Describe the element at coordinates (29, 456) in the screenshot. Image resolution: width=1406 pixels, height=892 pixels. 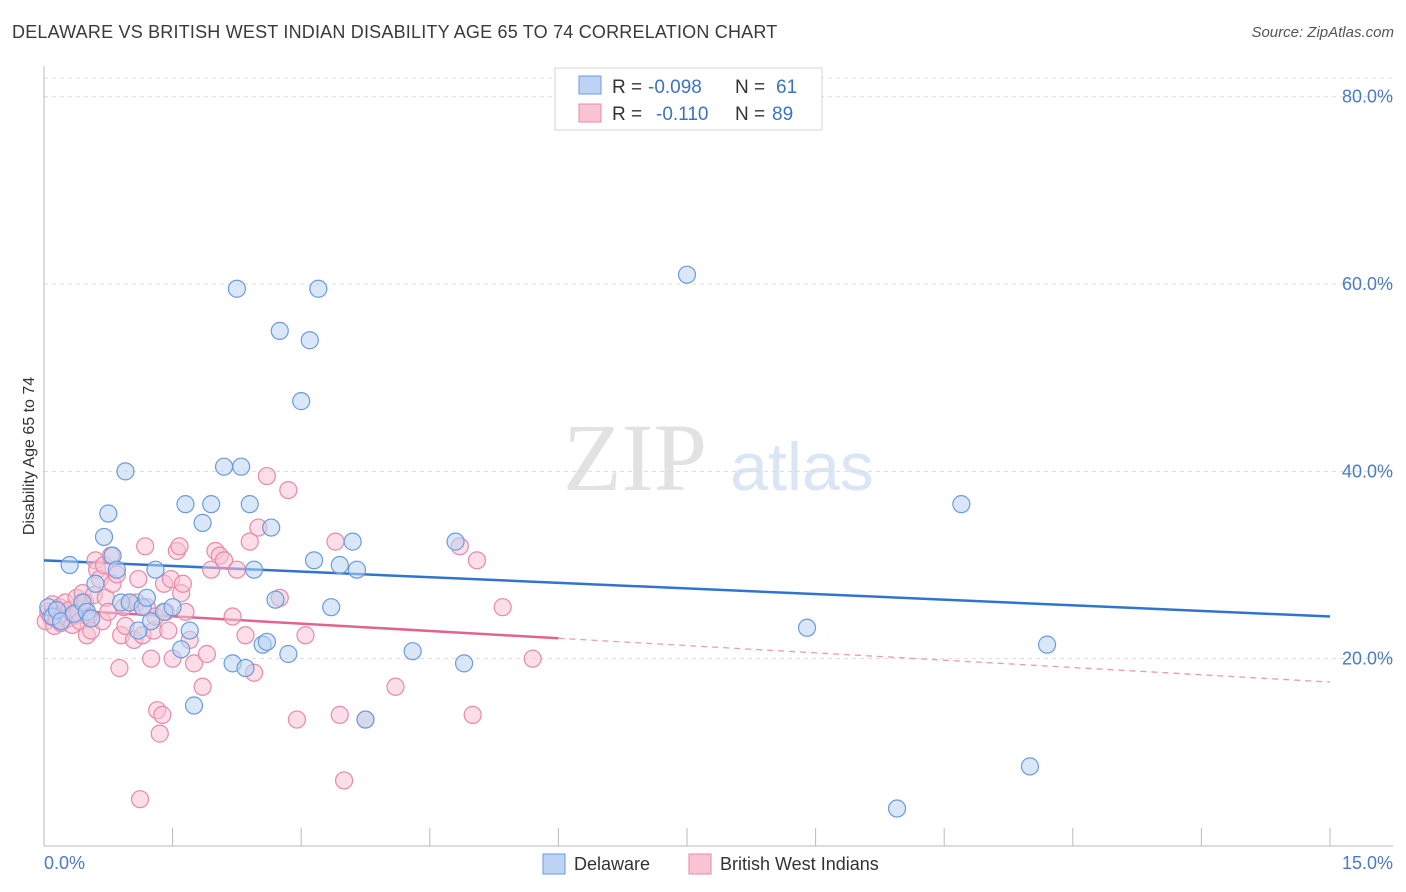
I see `y-axis-title: Disability Age 65 to 74` at that location.